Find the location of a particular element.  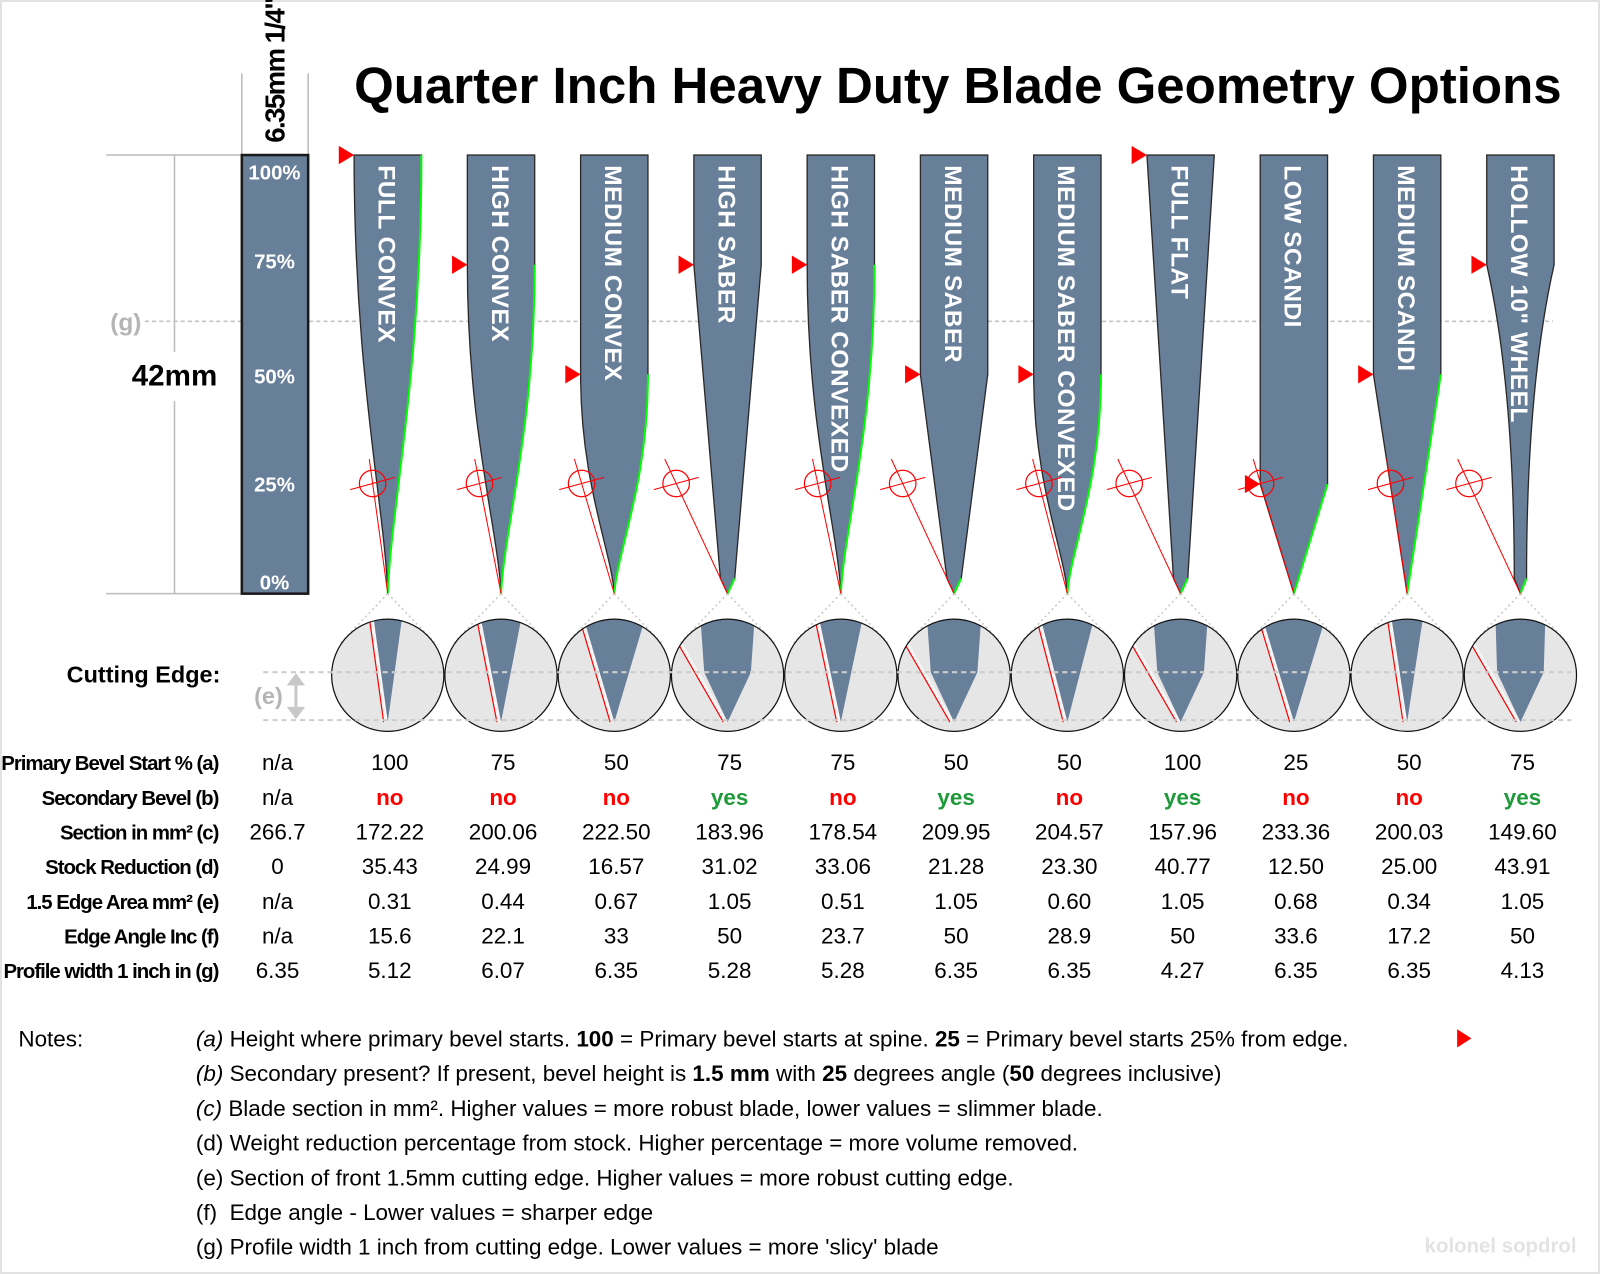

table-cell: 4.13 is located at coordinates (1523, 970).